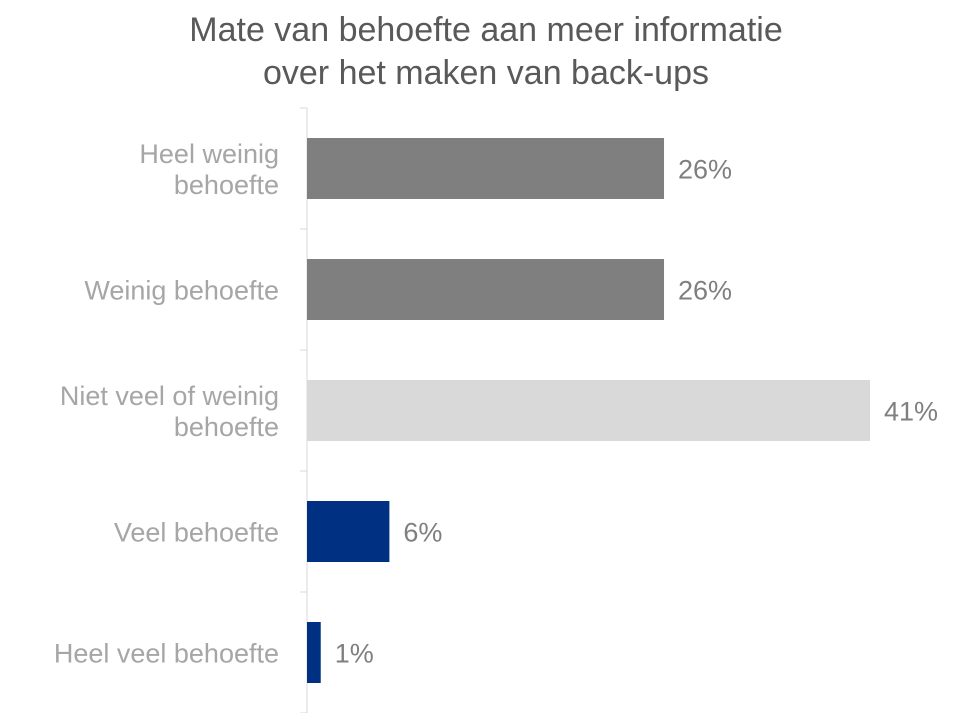  I want to click on category-label: Weinig behoefte, so click(181, 291).